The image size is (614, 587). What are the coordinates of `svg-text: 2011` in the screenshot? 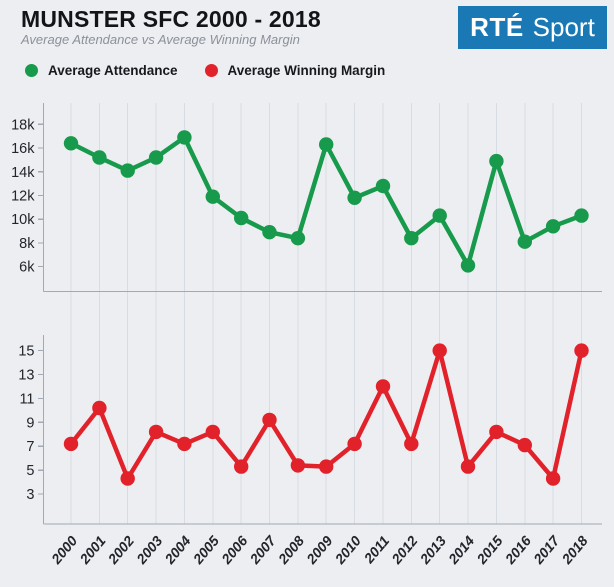 It's located at (376, 549).